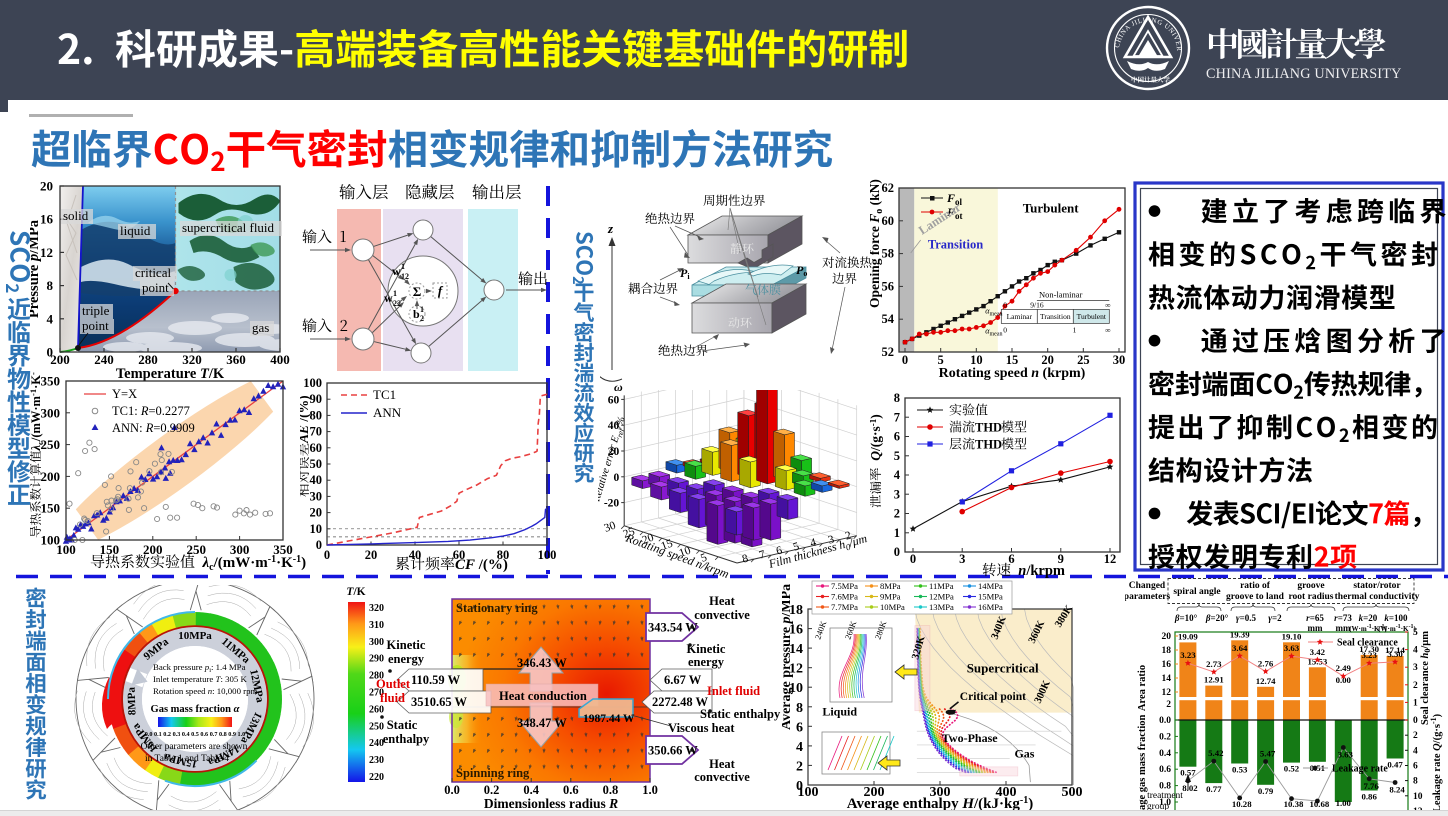 The width and height of the screenshot is (1448, 816). Describe the element at coordinates (1377, 586) in the screenshot. I see `svg-text: stator/rotor` at that location.